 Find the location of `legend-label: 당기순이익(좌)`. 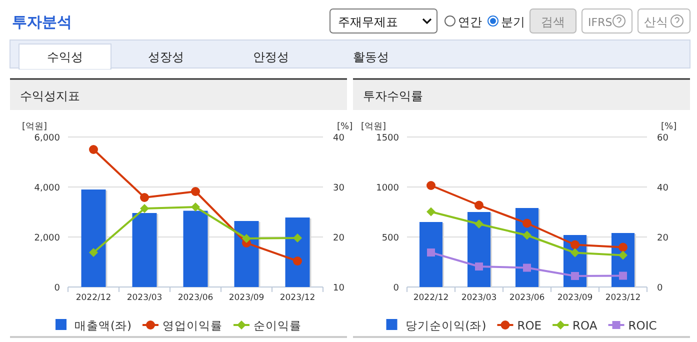

legend-label: 당기순이익(좌) is located at coordinates (445, 325).